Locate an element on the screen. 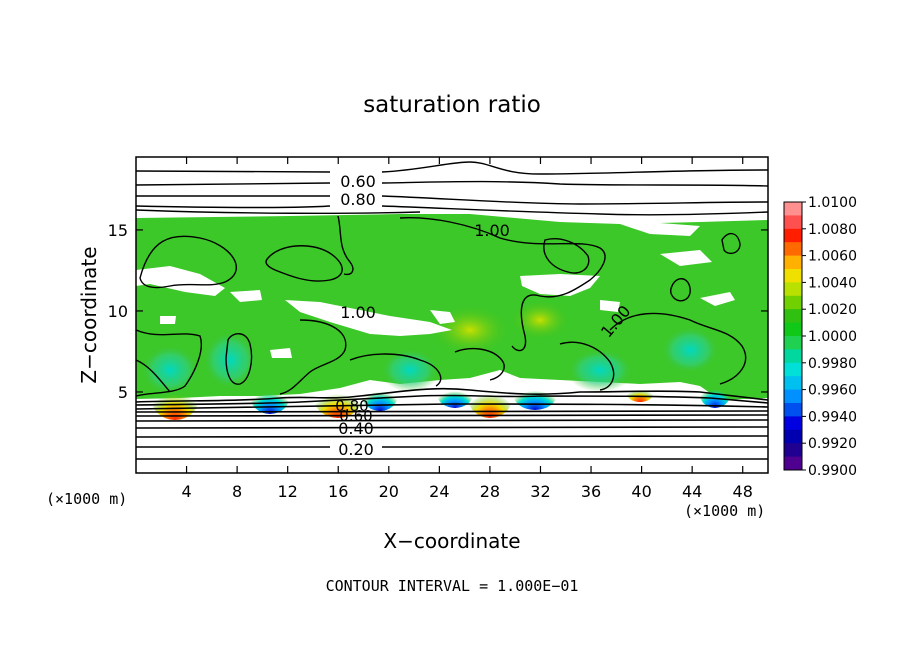  y-unit-label: (×1000 m) is located at coordinates (86, 499).